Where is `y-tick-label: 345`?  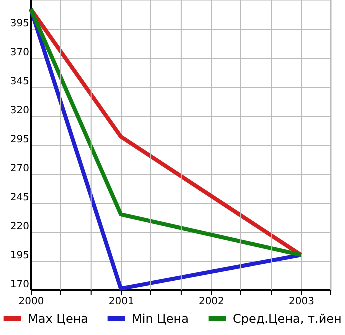 y-tick-label: 345 is located at coordinates (20, 82).